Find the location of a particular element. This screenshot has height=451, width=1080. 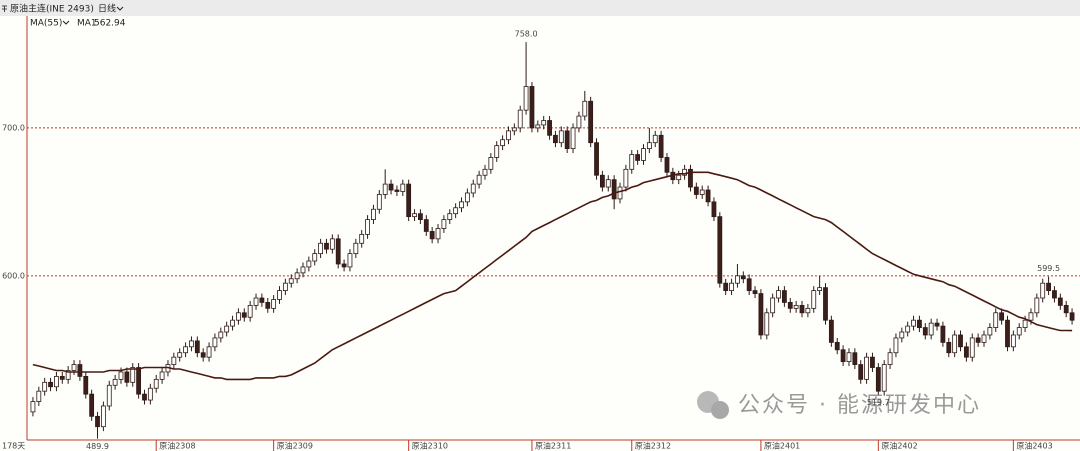

price-annotation: 519.7 is located at coordinates (878, 402).